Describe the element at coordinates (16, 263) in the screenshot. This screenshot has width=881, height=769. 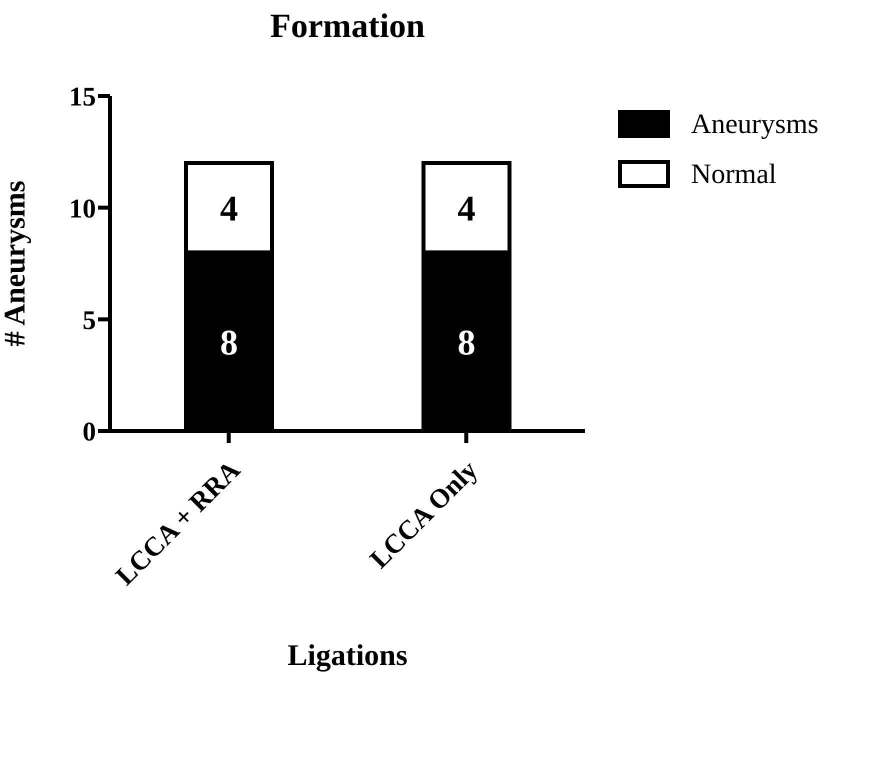
I see `y-axis-title: # Aneurysms` at that location.